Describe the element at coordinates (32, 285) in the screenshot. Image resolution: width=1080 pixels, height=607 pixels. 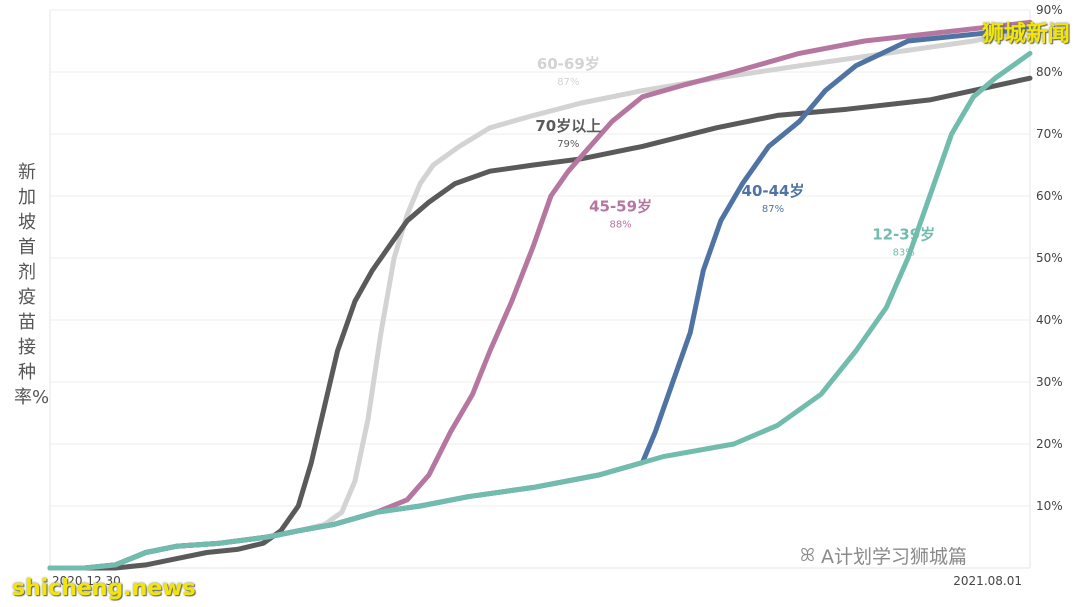
I see `y-axis-label: 新加坡首剂疫苗接种率%` at that location.